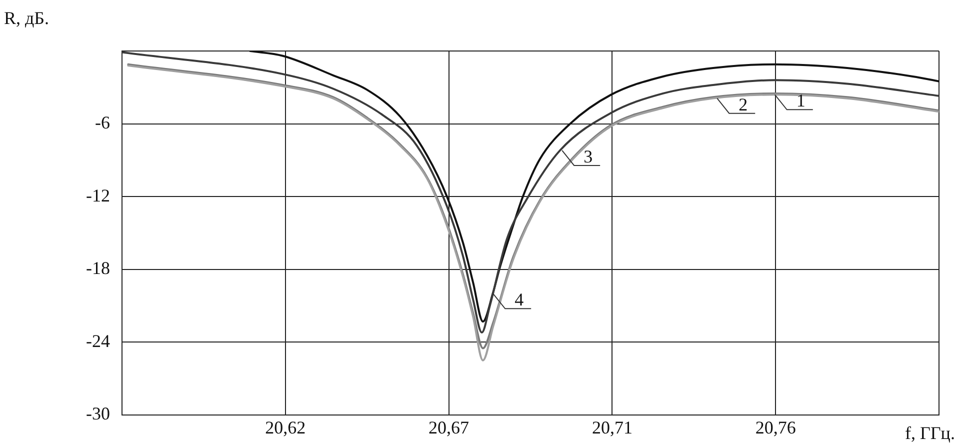  What do you see at coordinates (775, 428) in the screenshot?
I see `x-tick-label: 20,76` at bounding box center [775, 428].